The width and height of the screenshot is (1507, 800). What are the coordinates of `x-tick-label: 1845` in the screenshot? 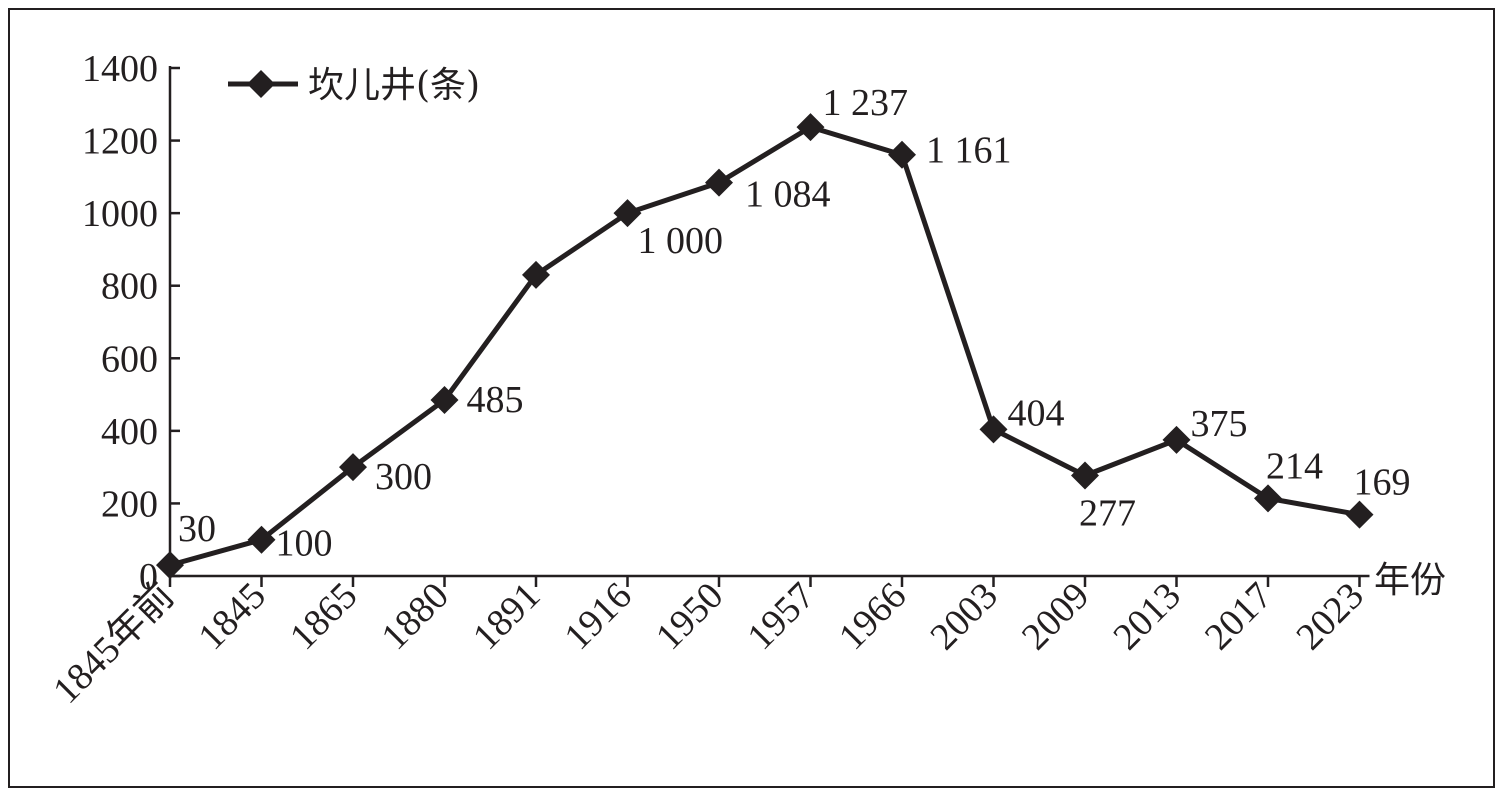 It's located at (231, 616).